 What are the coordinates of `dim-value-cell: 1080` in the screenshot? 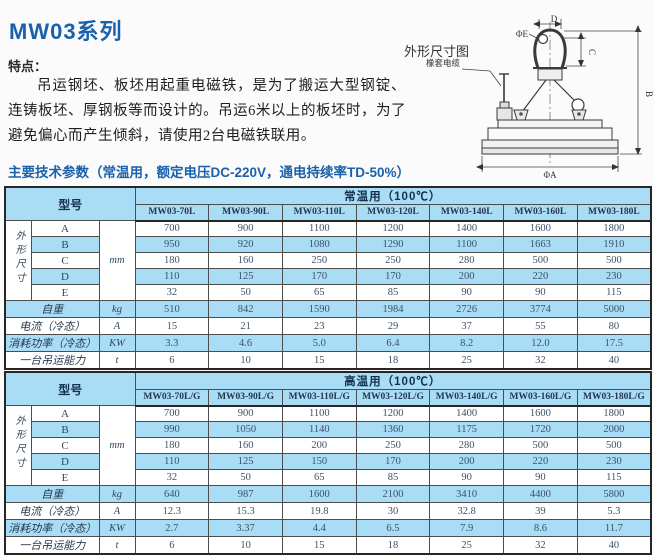 It's located at (319, 244).